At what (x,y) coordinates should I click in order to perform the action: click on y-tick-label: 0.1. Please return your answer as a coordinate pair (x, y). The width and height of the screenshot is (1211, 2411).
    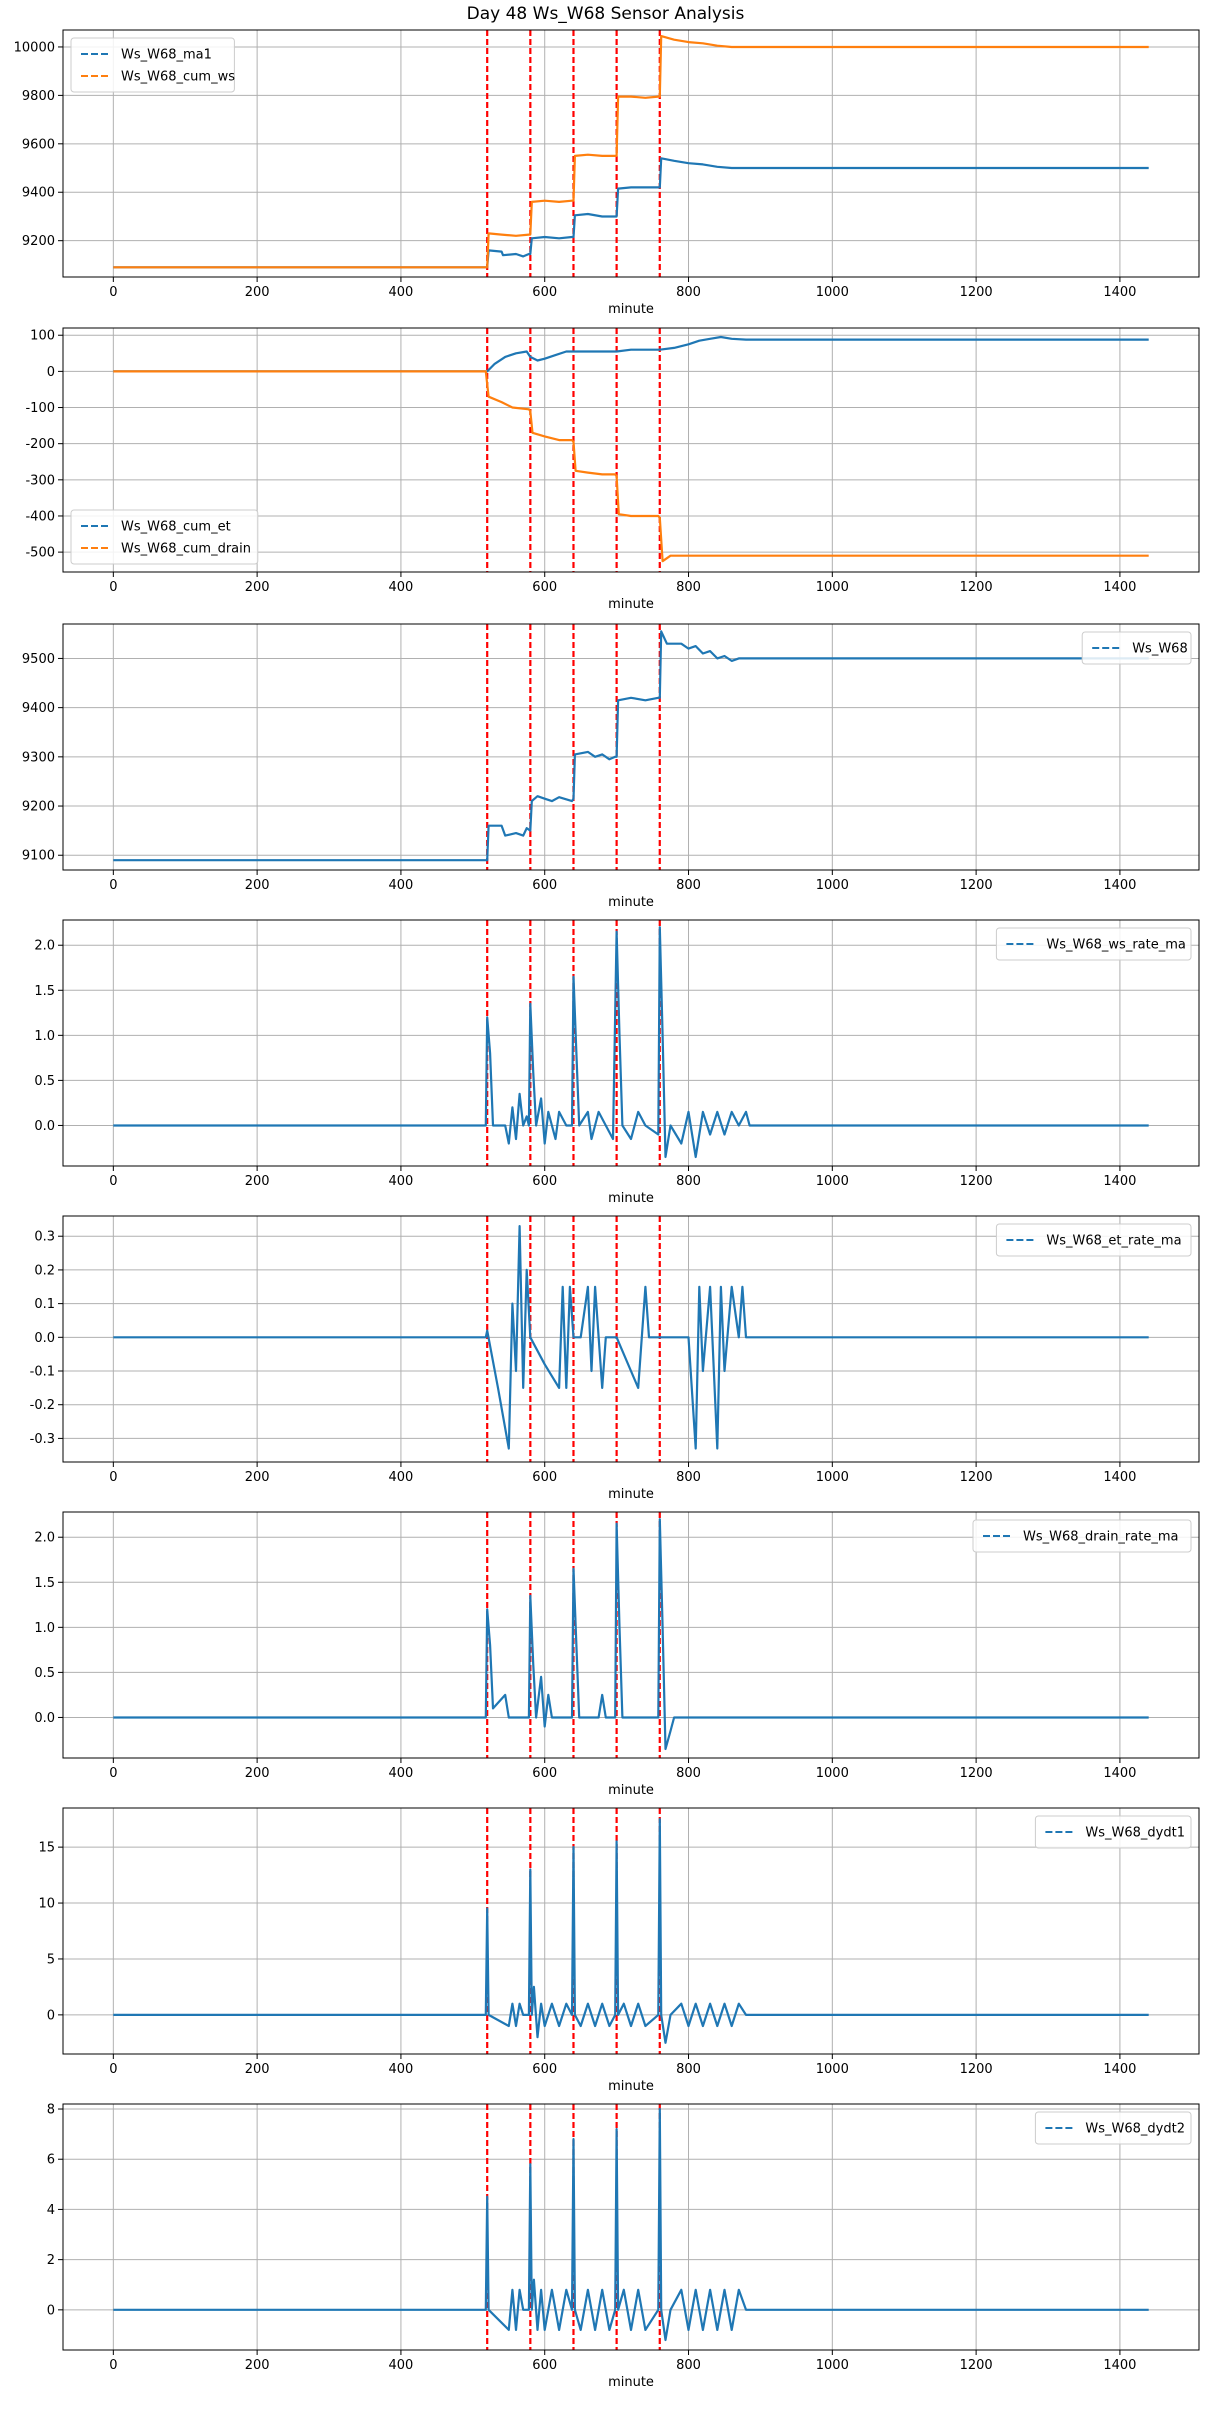
    Looking at the image, I should click on (44, 1304).